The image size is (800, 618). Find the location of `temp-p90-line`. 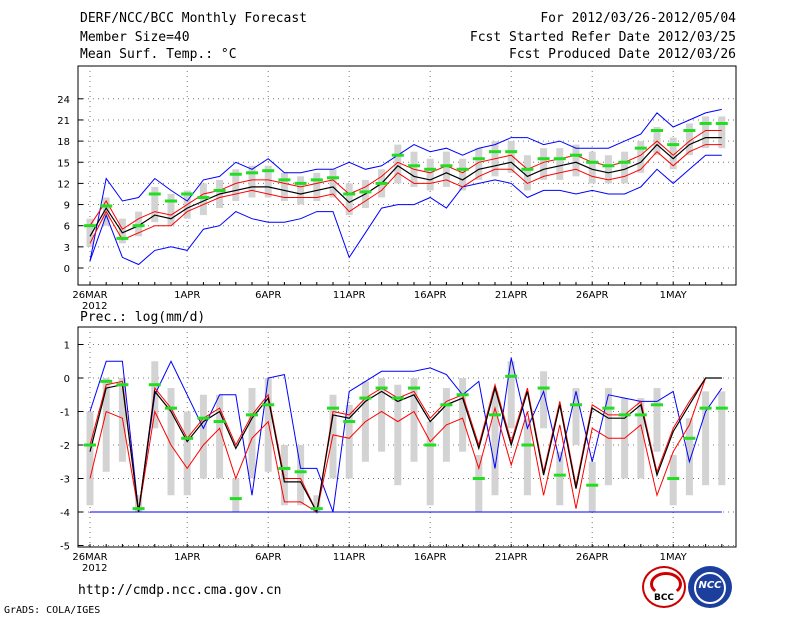

temp-p90-line is located at coordinates (405, 180).